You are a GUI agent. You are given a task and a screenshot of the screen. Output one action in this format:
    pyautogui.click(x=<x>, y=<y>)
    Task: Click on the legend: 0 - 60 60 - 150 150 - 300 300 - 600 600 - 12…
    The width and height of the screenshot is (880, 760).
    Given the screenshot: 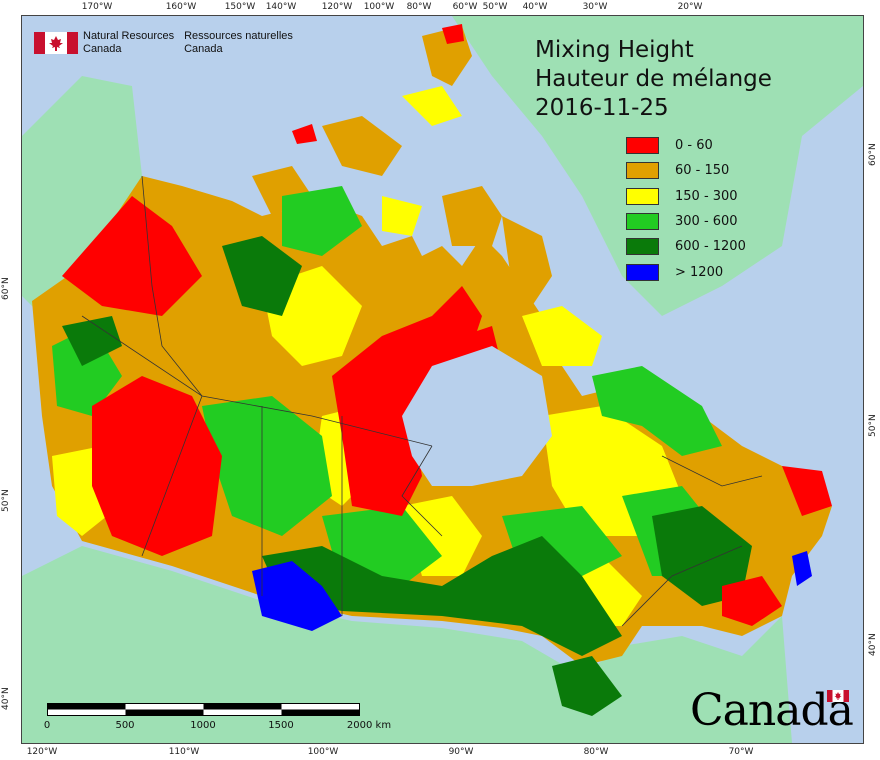 What is the action you would take?
    pyautogui.click(x=686, y=209)
    